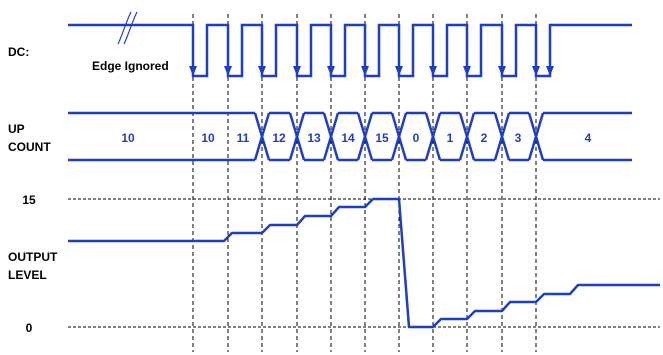 This screenshot has width=663, height=355. Describe the element at coordinates (518, 138) in the screenshot. I see `count-value: 3` at that location.